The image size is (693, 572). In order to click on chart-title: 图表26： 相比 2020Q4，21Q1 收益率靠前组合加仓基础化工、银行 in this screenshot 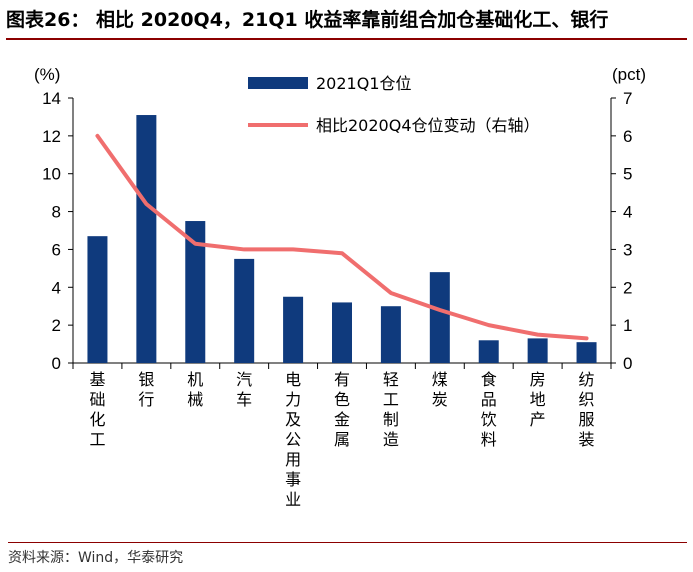, I will do `click(346, 23)`.